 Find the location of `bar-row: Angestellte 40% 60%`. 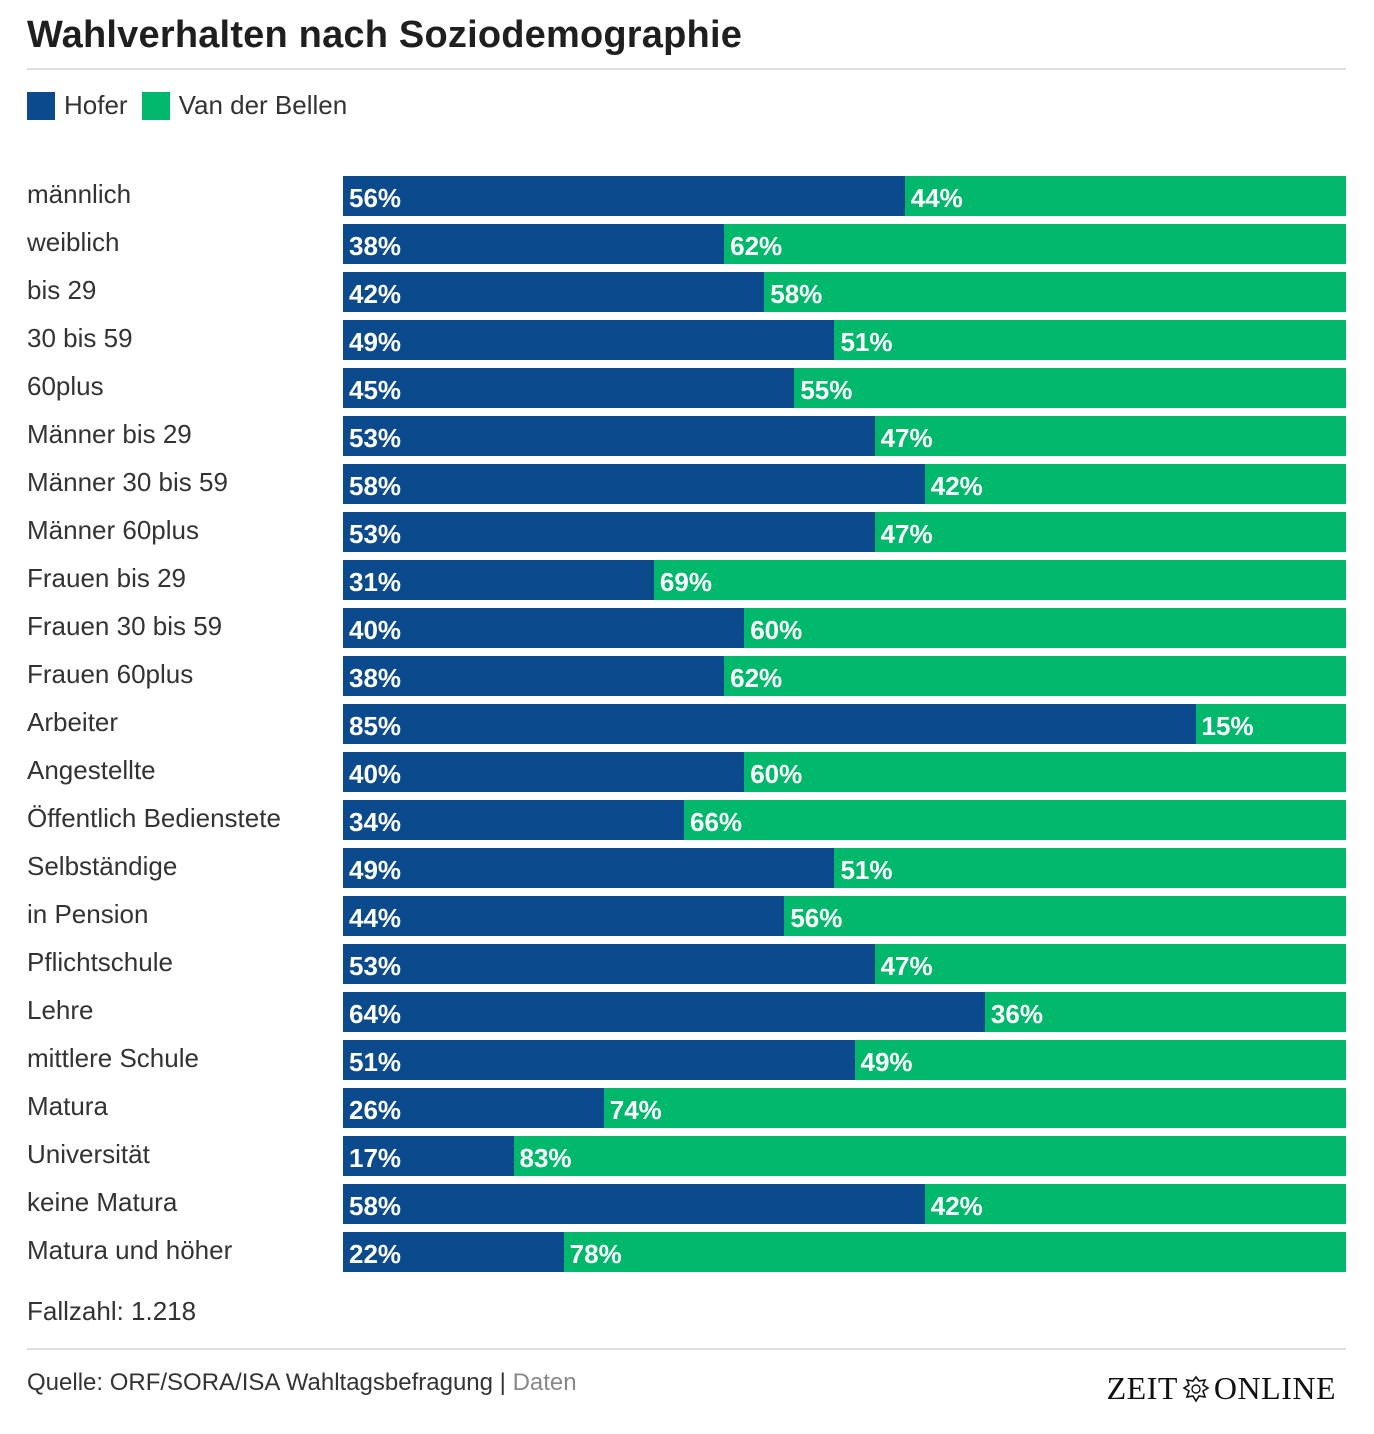

bar-row: Angestellte 40% 60% is located at coordinates (686, 772).